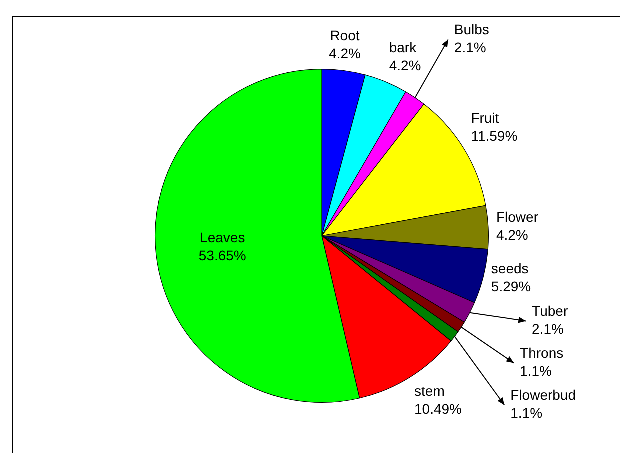 This screenshot has height=453, width=620. What do you see at coordinates (543, 395) in the screenshot?
I see `slice-label: Flowerbud` at bounding box center [543, 395].